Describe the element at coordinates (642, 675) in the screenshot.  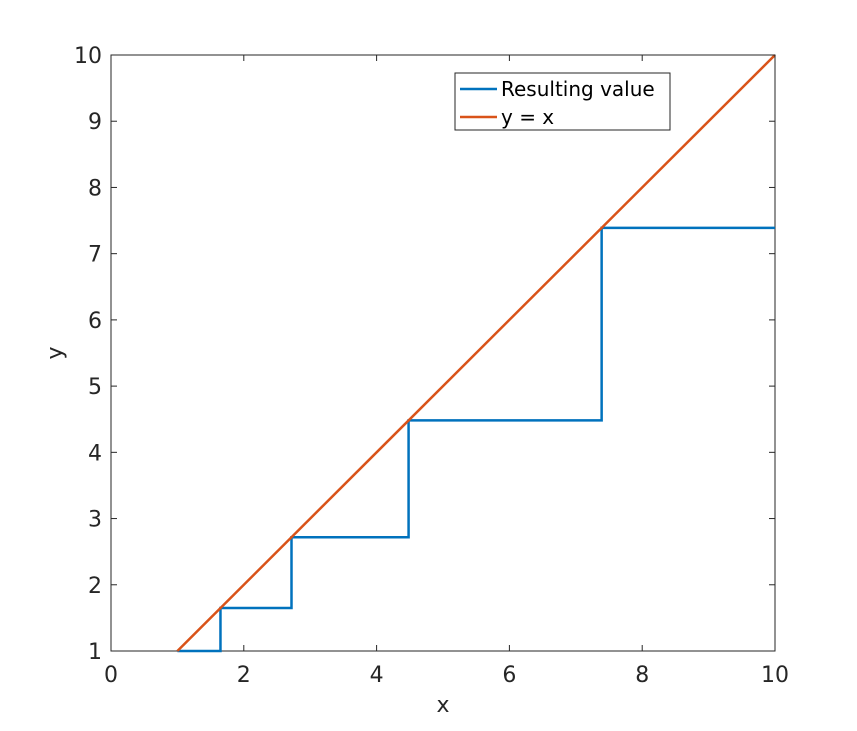
I see `x-tick-label: 8` at that location.